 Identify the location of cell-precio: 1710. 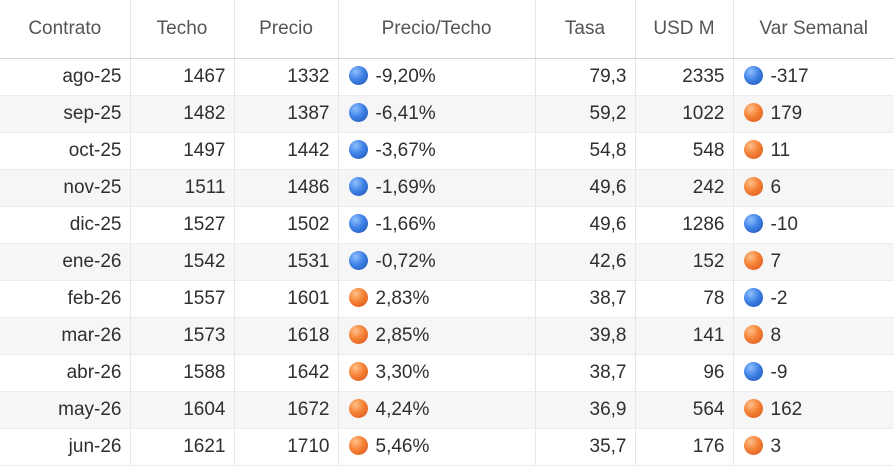
(286, 447).